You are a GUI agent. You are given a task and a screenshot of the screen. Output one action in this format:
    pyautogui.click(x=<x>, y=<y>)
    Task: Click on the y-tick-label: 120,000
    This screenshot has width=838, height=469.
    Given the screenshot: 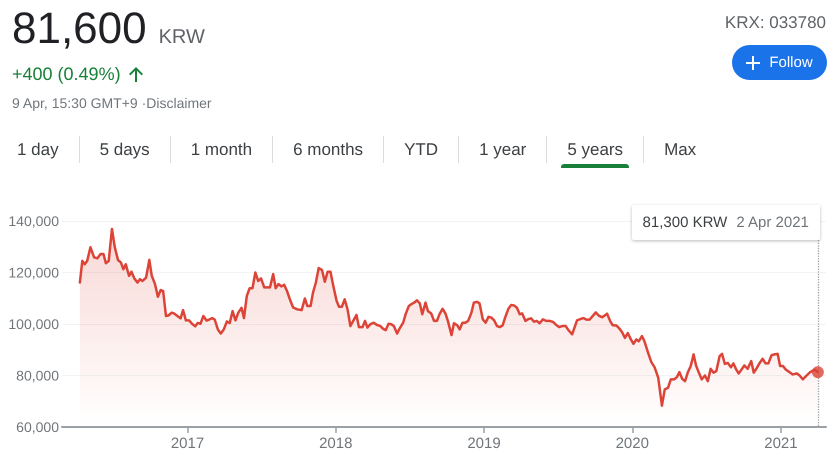 What is the action you would take?
    pyautogui.click(x=34, y=272)
    